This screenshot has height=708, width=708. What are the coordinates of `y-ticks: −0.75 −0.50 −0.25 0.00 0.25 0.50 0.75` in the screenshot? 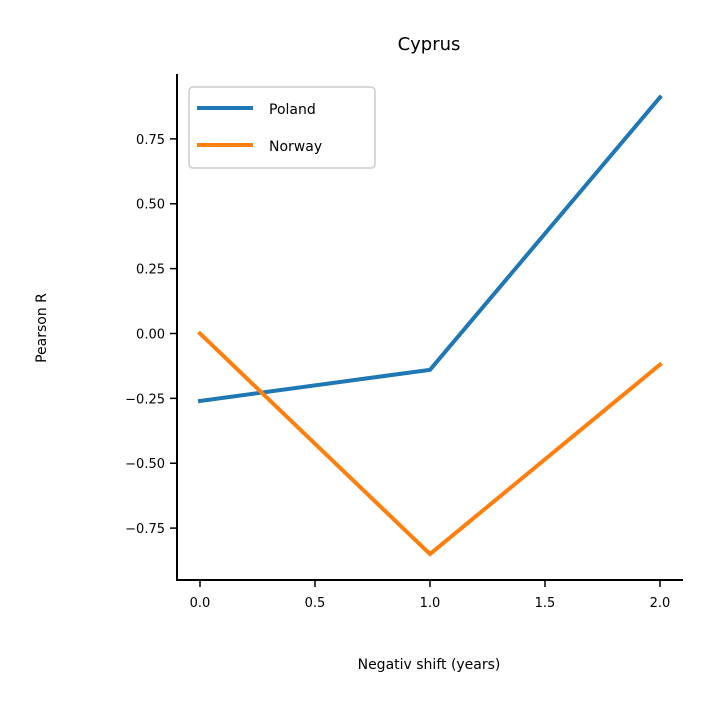 It's located at (151, 335).